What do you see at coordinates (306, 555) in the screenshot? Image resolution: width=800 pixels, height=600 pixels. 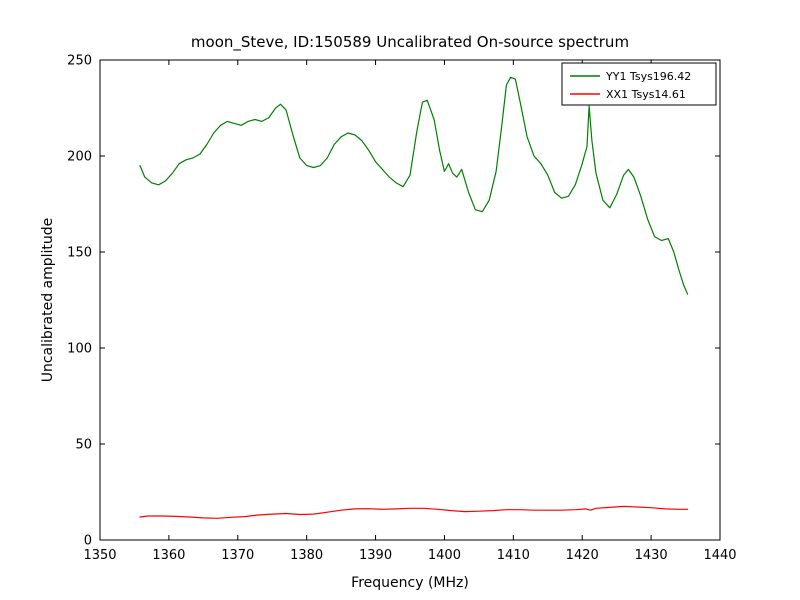 I see `x-tick-label: 1380` at bounding box center [306, 555].